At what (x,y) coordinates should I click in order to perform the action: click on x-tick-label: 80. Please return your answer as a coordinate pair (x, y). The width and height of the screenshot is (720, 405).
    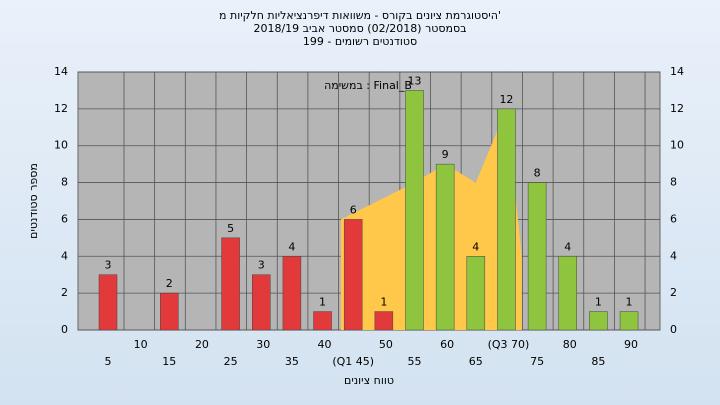
    Looking at the image, I should click on (570, 344).